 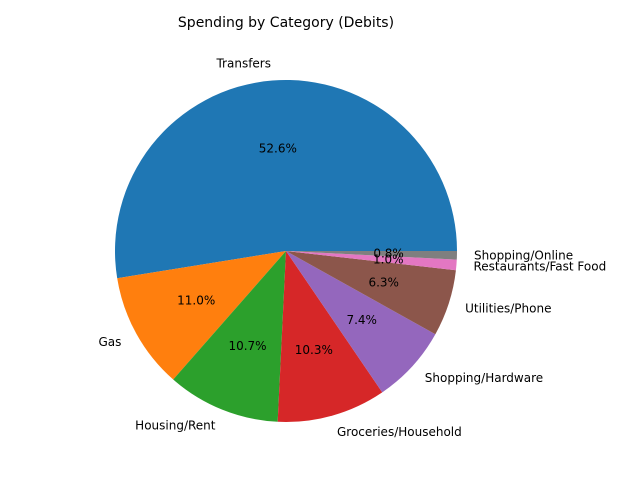 What do you see at coordinates (523, 256) in the screenshot?
I see `category-label-shopping-online: Shopping/Online` at bounding box center [523, 256].